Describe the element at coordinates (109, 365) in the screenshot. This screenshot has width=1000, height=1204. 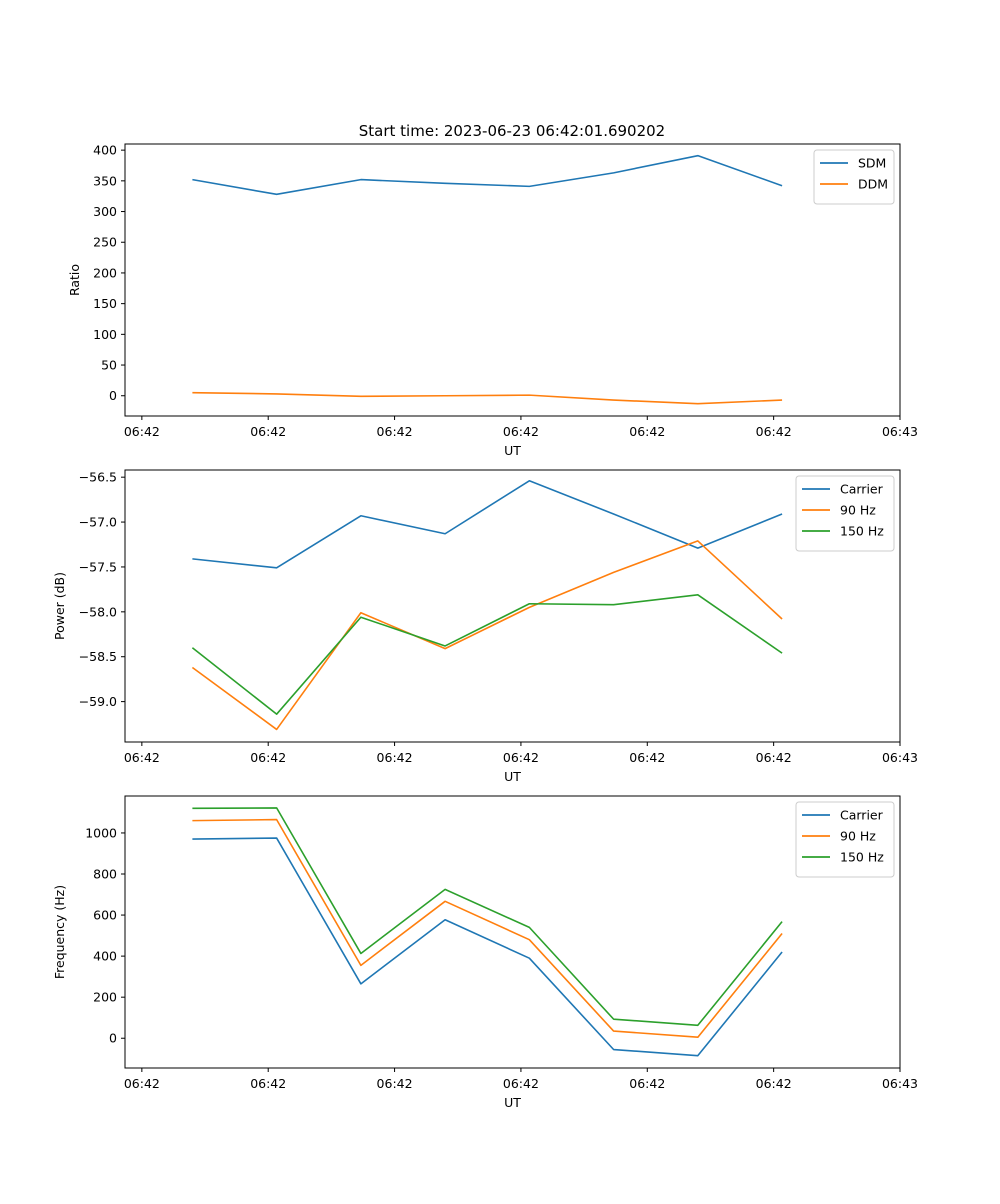
I see `y-tick-label: 50` at that location.